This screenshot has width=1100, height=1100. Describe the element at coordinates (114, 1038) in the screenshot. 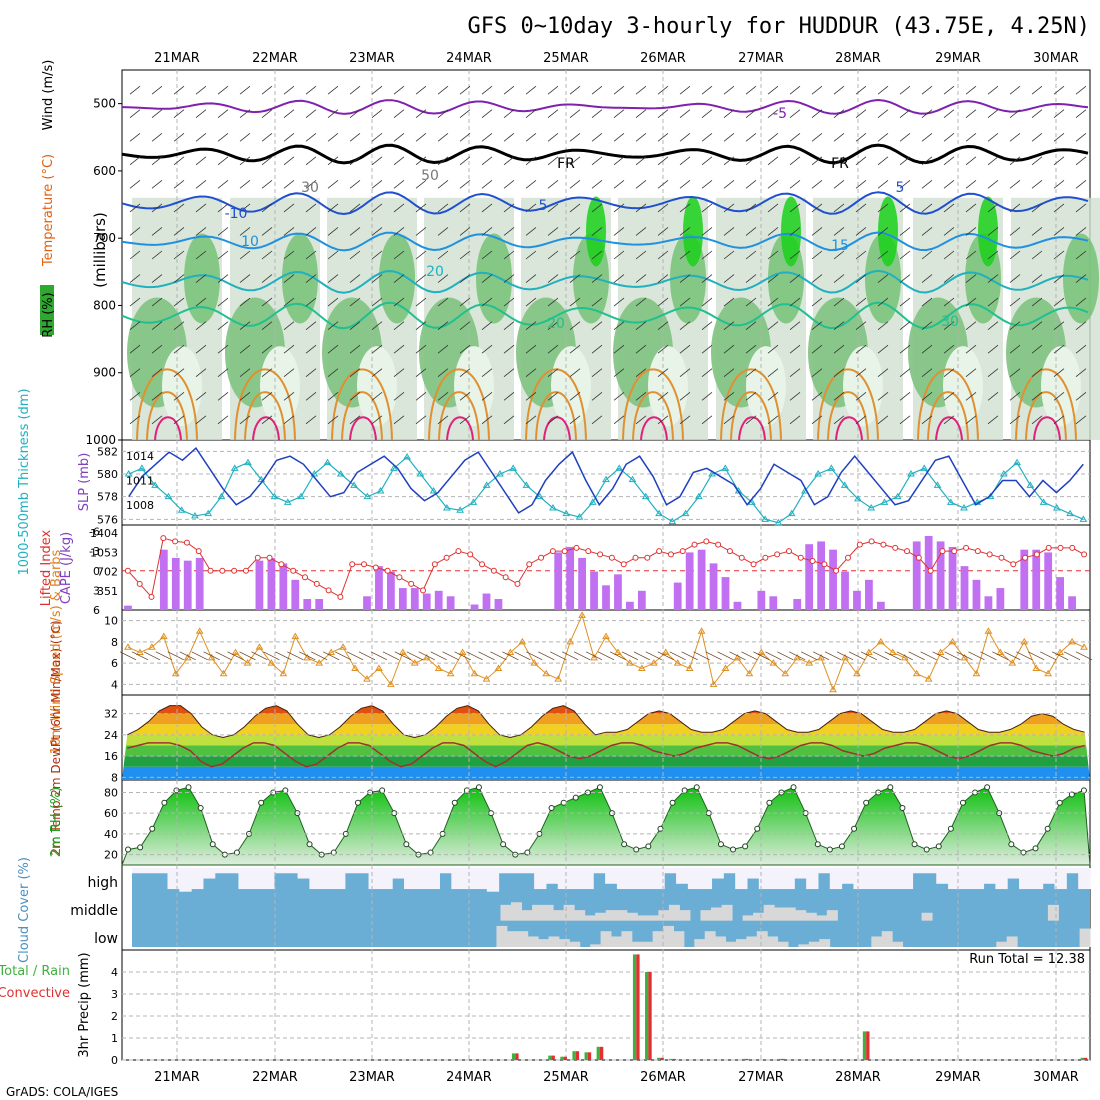

I see `precip-tick-label: 1` at that location.